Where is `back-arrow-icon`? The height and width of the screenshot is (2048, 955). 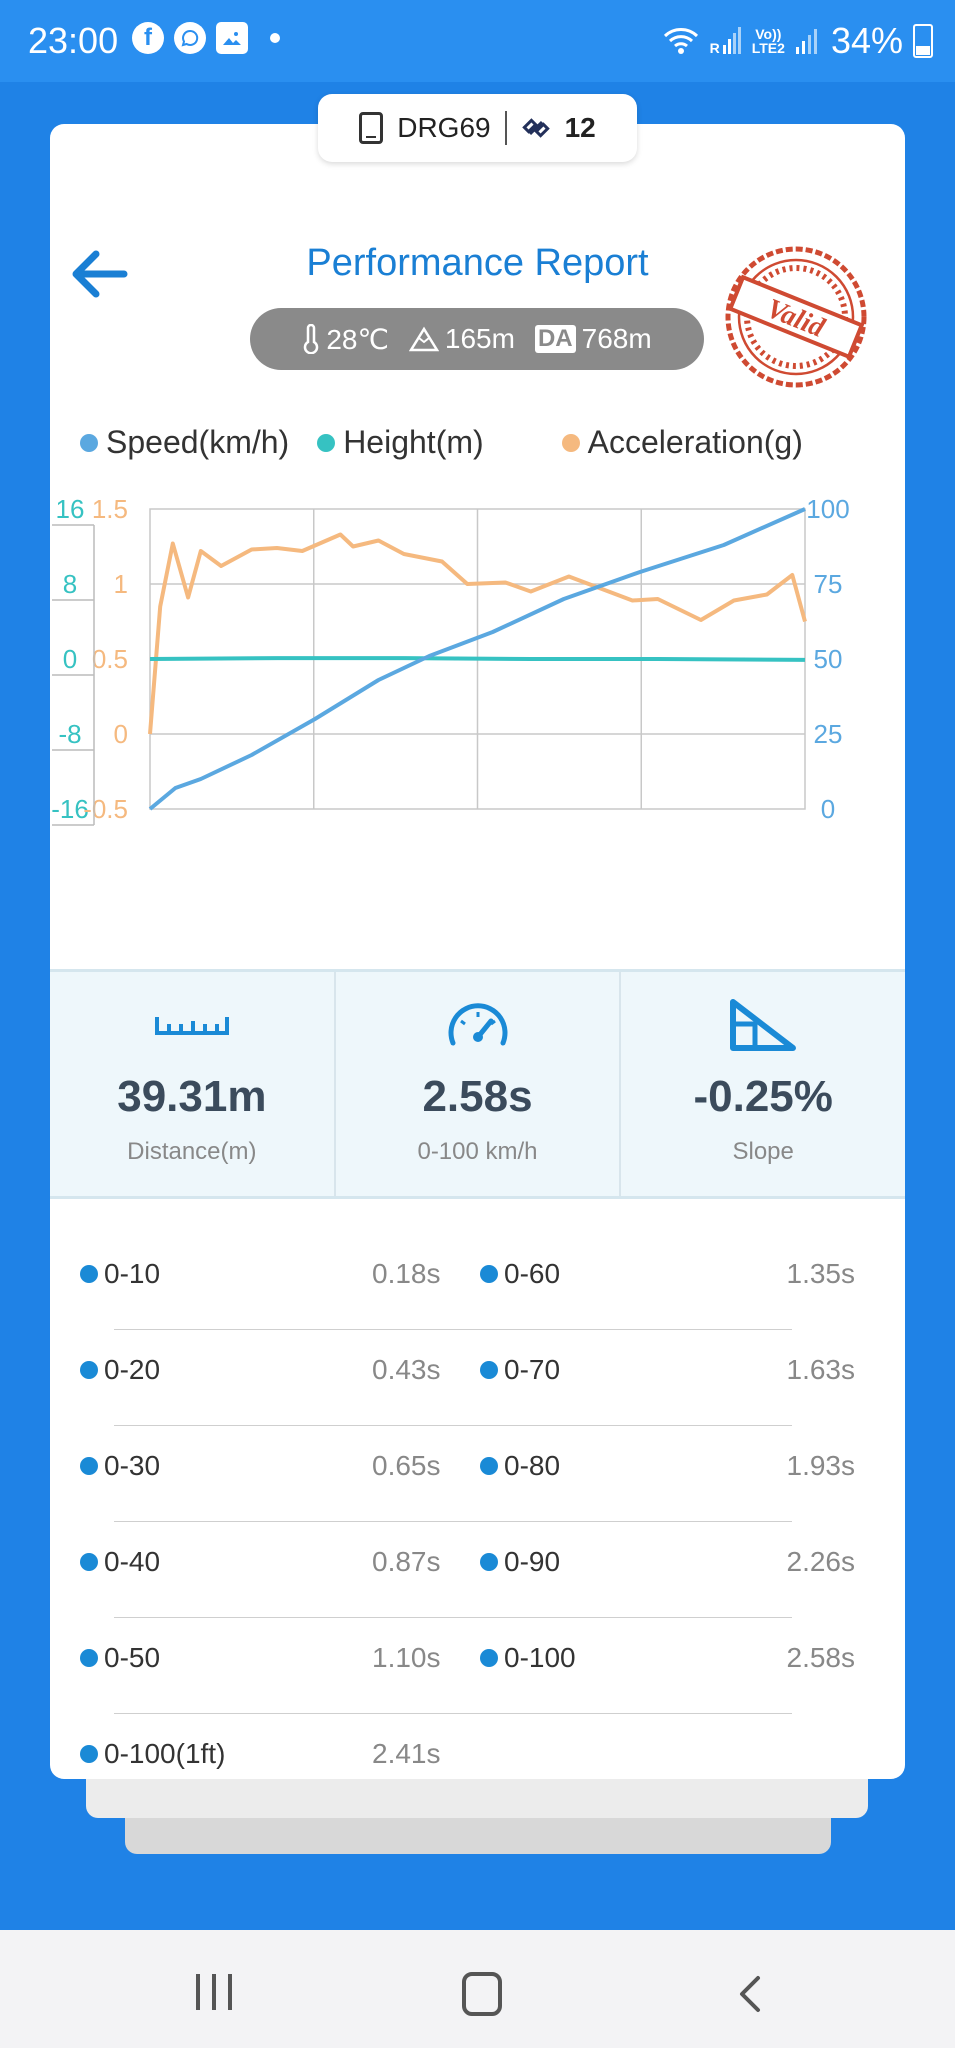
back-arrow-icon is located at coordinates (99, 274).